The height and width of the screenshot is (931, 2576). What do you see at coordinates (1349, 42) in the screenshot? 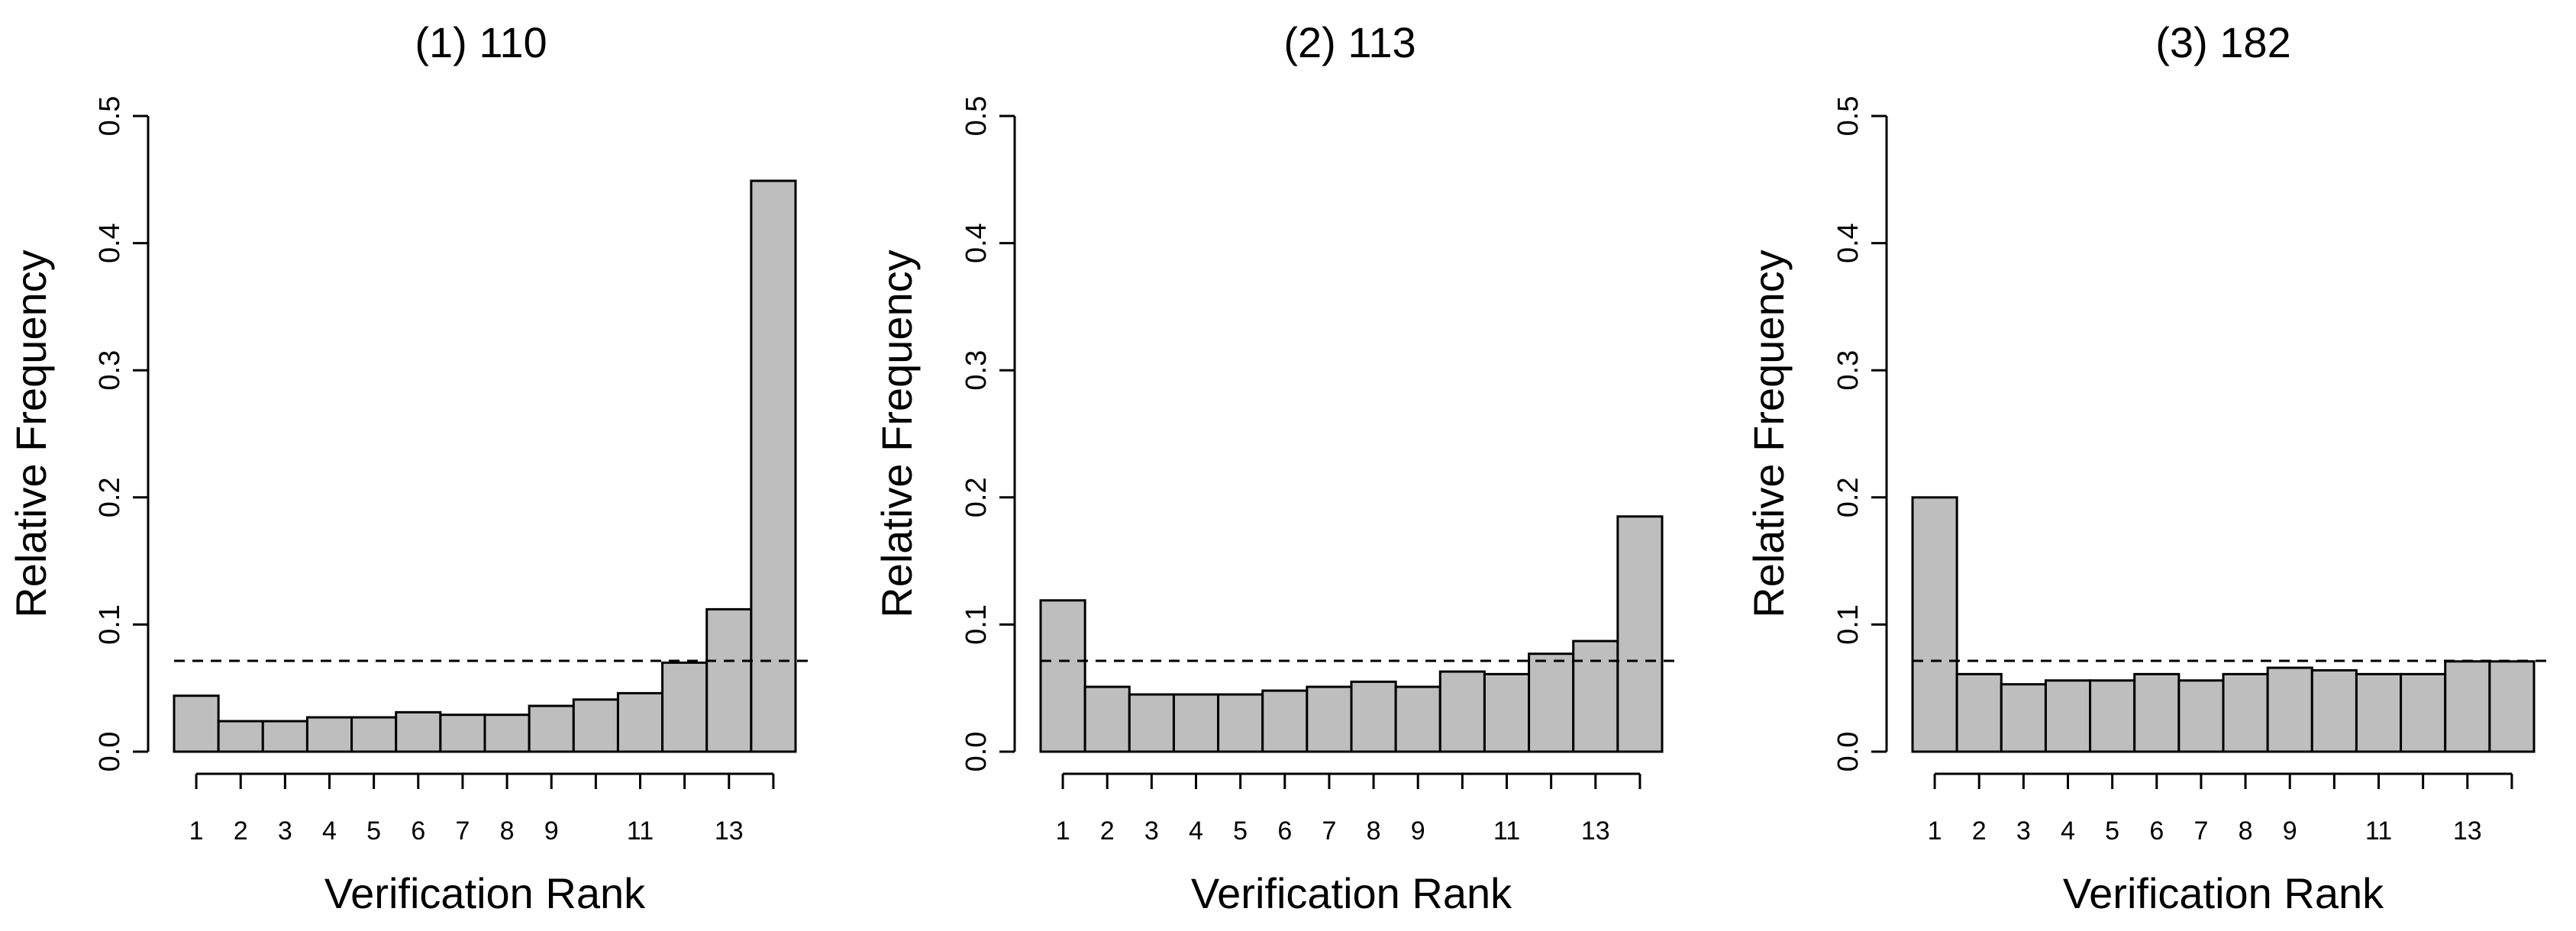
I see `panel-title: (2) 113` at bounding box center [1349, 42].